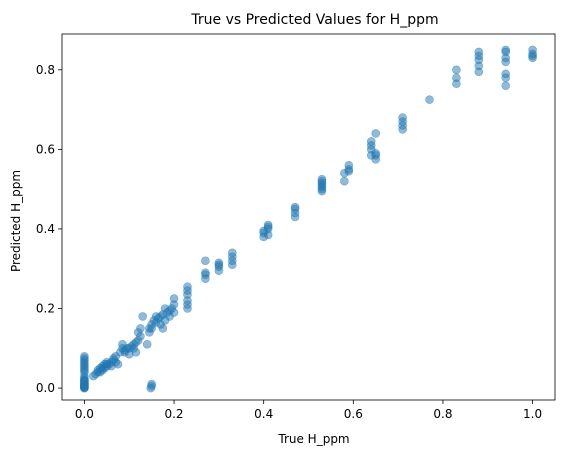 The height and width of the screenshot is (455, 567). Describe the element at coordinates (353, 414) in the screenshot. I see `x-tick-label: 0.6` at that location.